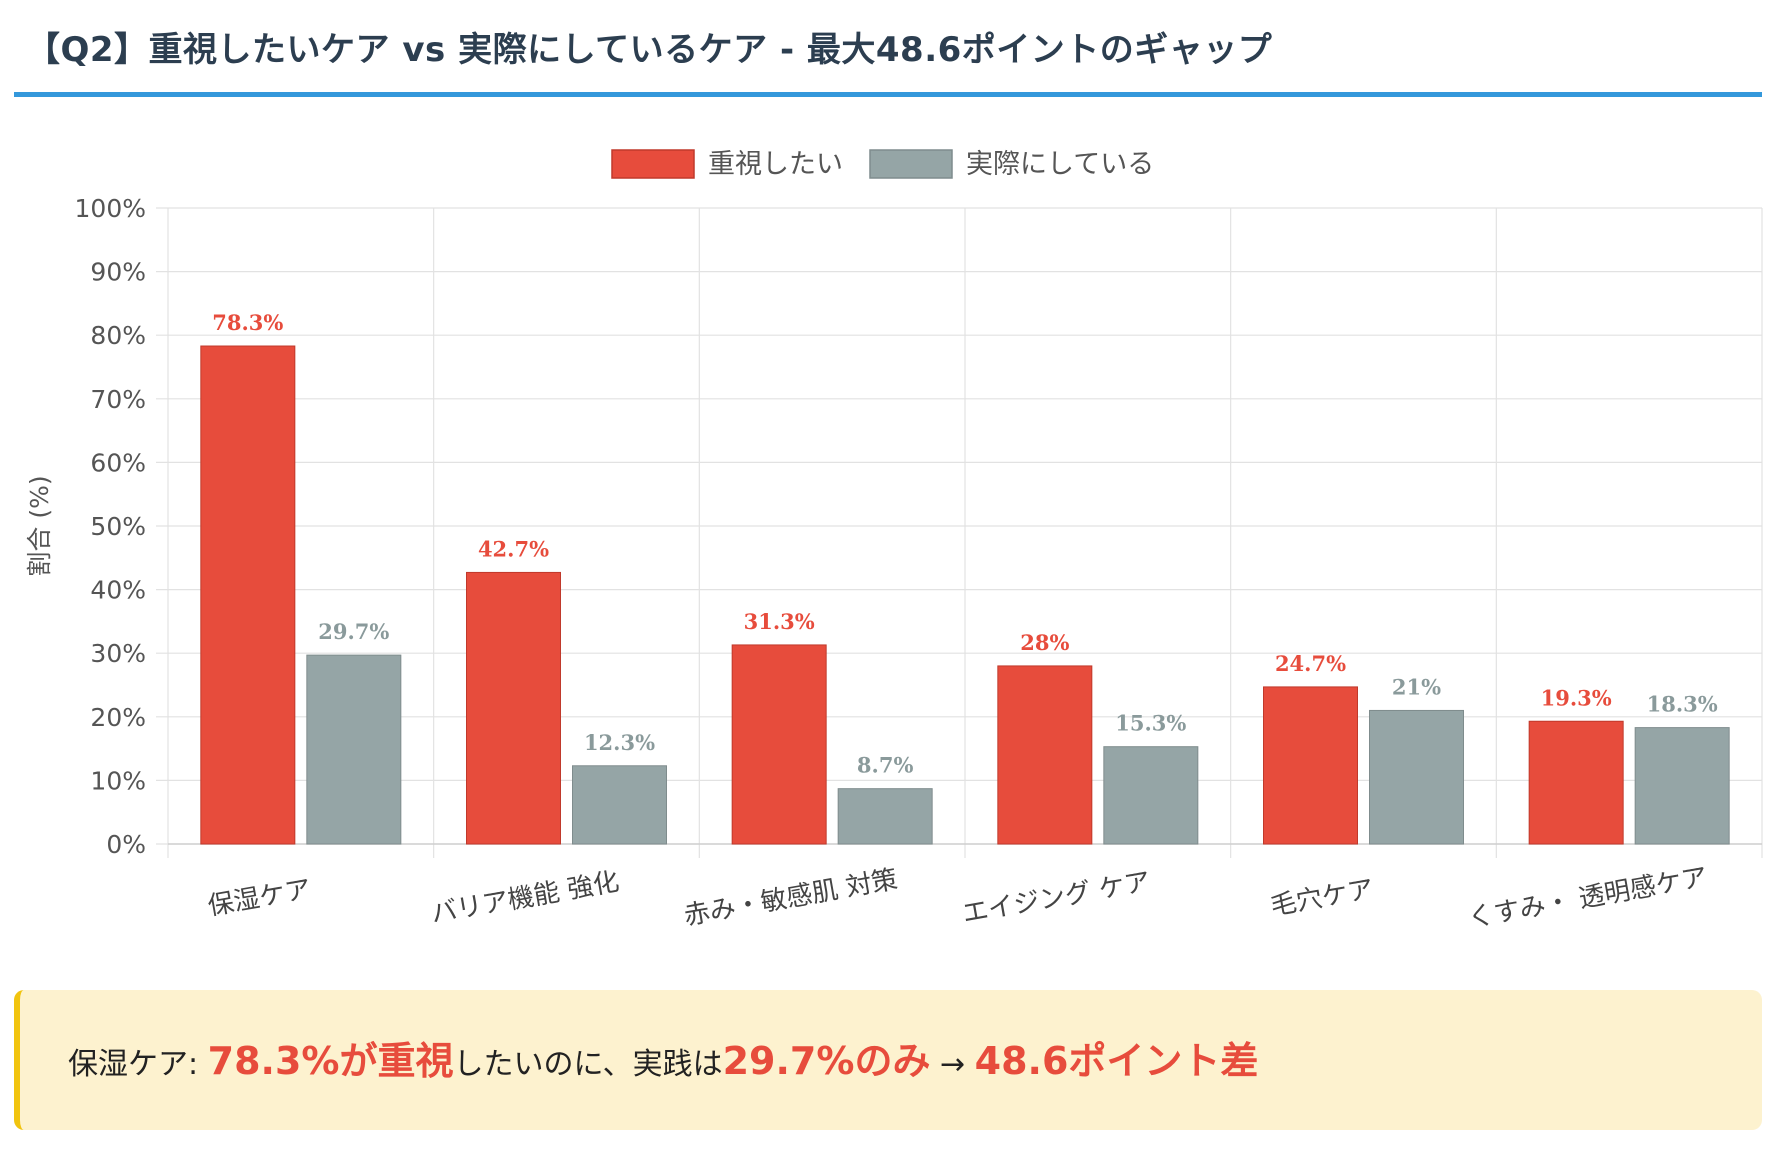 The width and height of the screenshot is (1776, 1156). Describe the element at coordinates (791, 898) in the screenshot. I see `category-label: 赤み・敏感肌 対策` at that location.